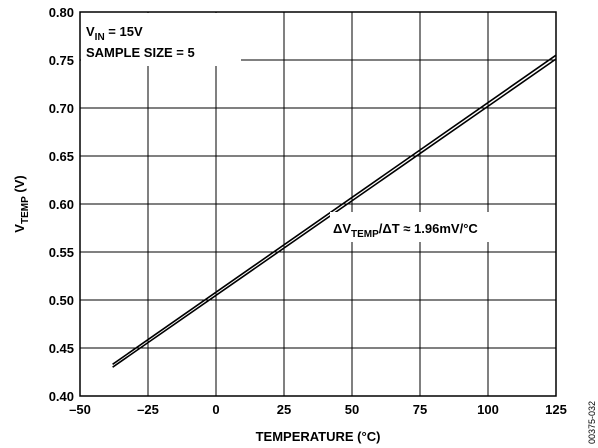 The width and height of the screenshot is (598, 448). Describe the element at coordinates (61, 108) in the screenshot. I see `y-tick-label: 0.70` at that location.